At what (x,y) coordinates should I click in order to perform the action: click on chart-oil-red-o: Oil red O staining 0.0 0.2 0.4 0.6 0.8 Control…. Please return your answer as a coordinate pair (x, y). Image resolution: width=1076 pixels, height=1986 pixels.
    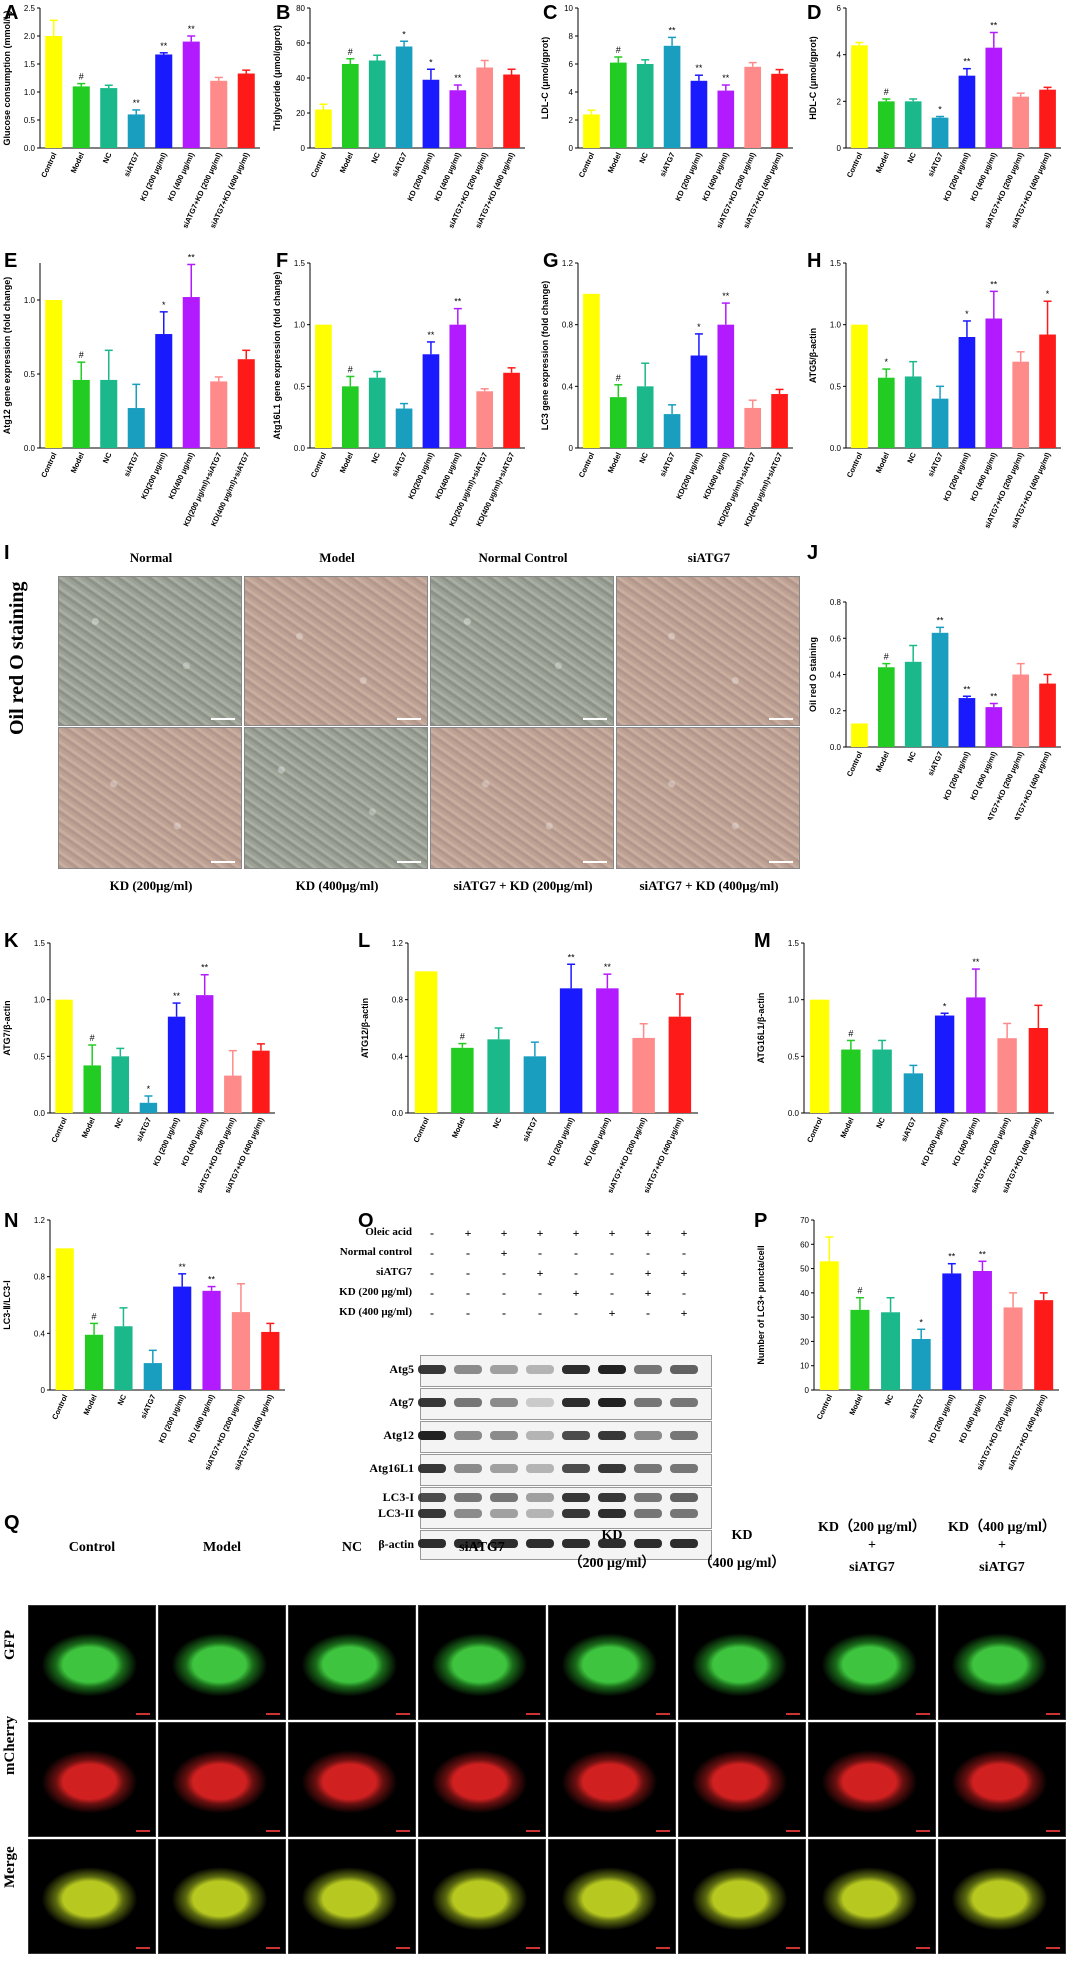
    Looking at the image, I should click on (934, 709).